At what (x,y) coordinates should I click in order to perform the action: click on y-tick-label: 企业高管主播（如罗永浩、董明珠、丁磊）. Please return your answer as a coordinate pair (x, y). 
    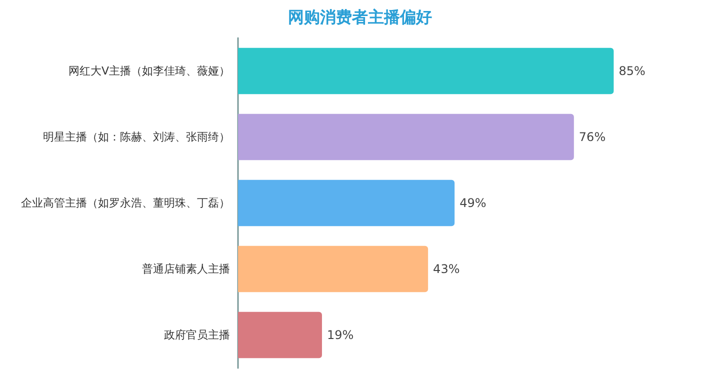
    Looking at the image, I should click on (125, 203).